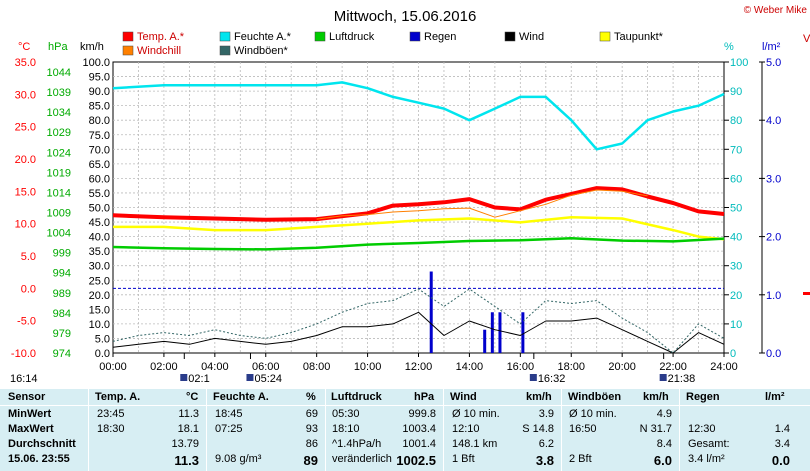 The image size is (810, 471). Describe the element at coordinates (39, 459) in the screenshot. I see `row-label: 15.06. 23:55` at that location.